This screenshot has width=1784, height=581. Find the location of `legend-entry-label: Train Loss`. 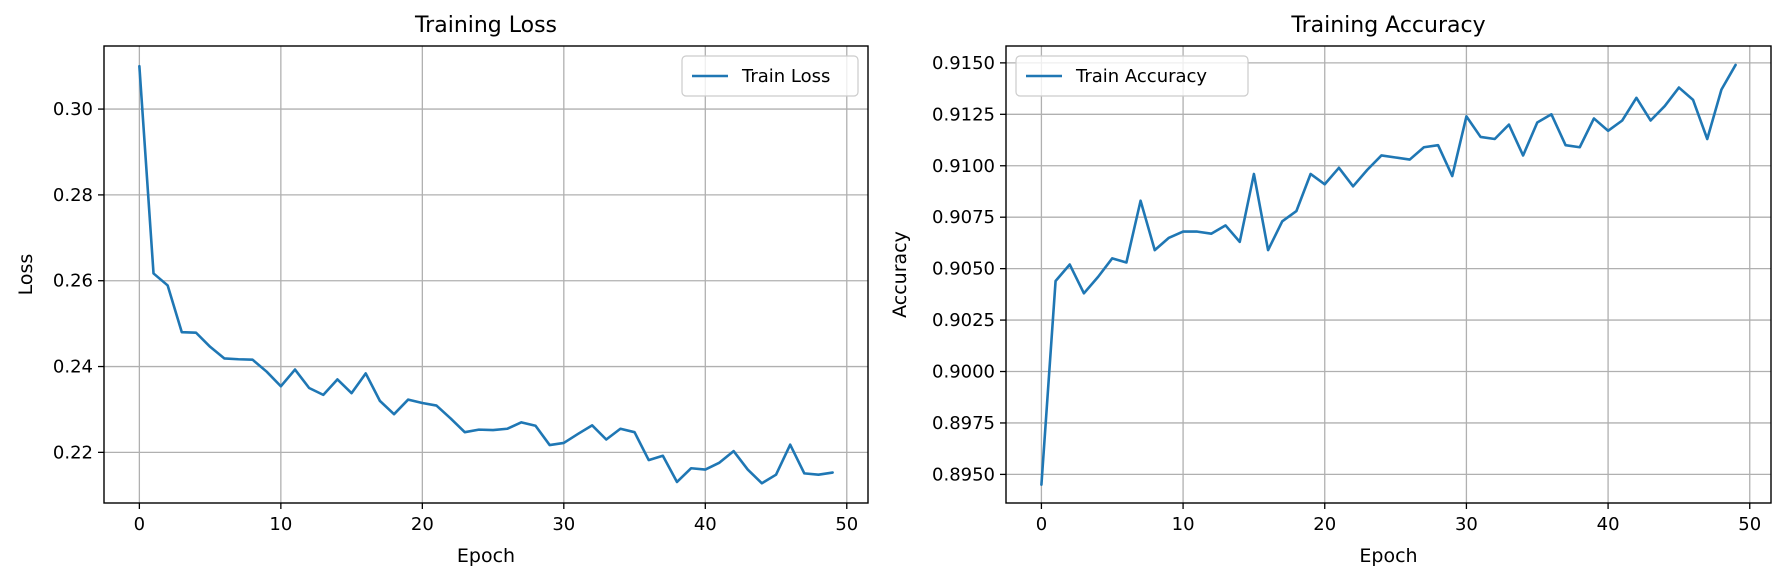

legend-entry-label: Train Loss is located at coordinates (785, 76).